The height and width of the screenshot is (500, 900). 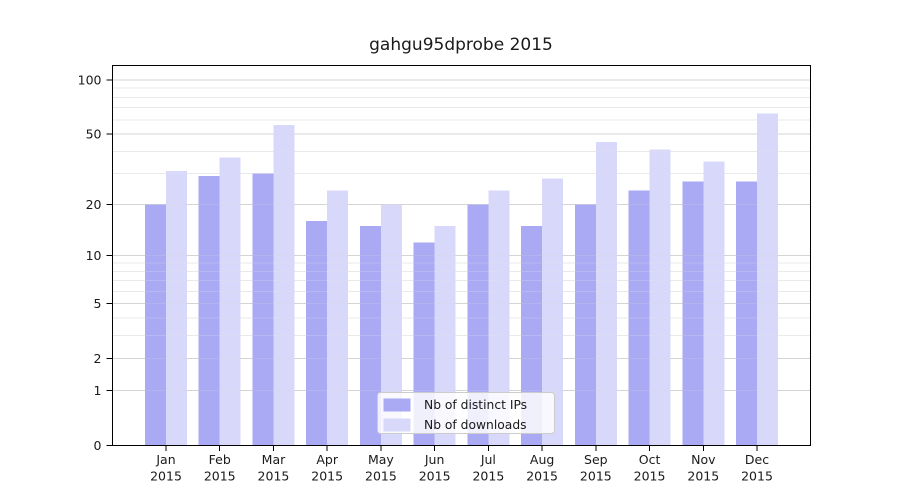 What do you see at coordinates (220, 476) in the screenshot?
I see `x-tick-year-feb: 2015` at bounding box center [220, 476].